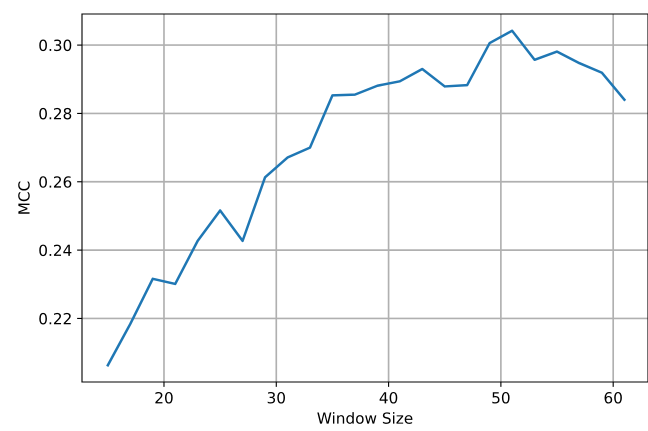  What do you see at coordinates (613, 398) in the screenshot?
I see `x-tick-label: 60` at bounding box center [613, 398].